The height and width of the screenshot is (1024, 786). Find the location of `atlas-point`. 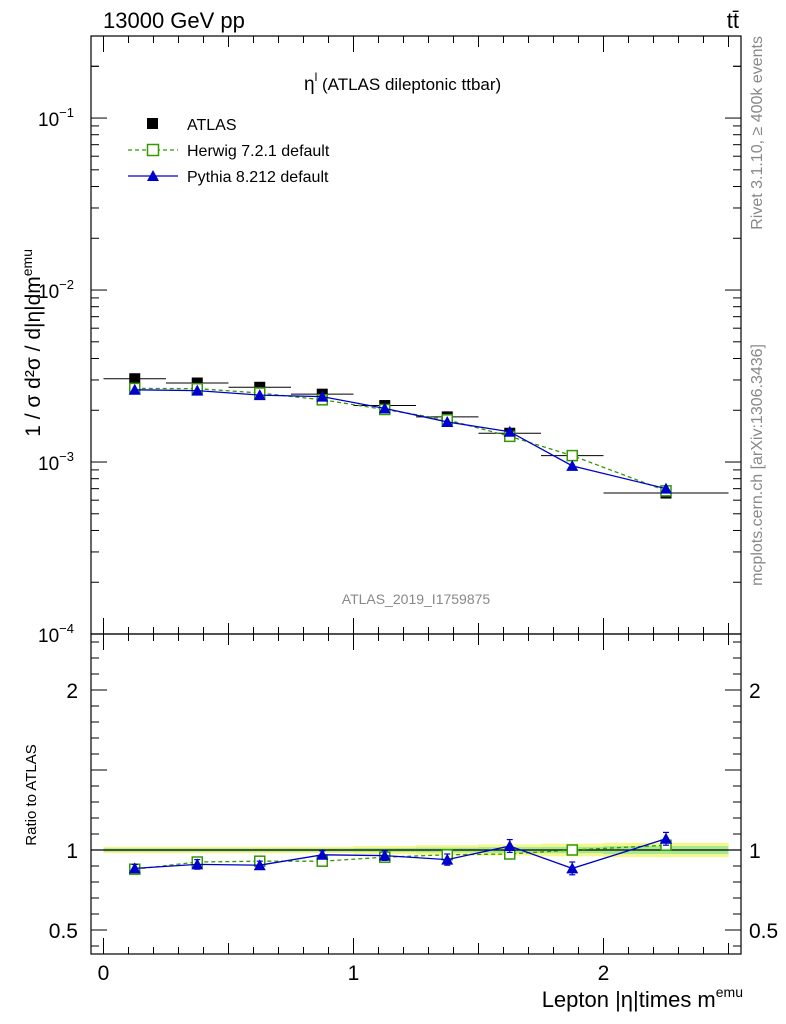

atlas-point is located at coordinates (135, 379).